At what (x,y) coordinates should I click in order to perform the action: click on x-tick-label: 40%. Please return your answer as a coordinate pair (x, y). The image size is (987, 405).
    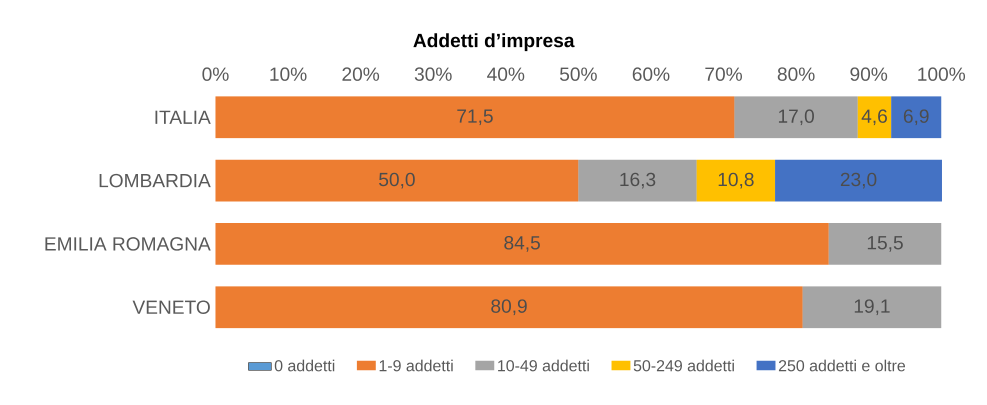
    Looking at the image, I should click on (505, 74).